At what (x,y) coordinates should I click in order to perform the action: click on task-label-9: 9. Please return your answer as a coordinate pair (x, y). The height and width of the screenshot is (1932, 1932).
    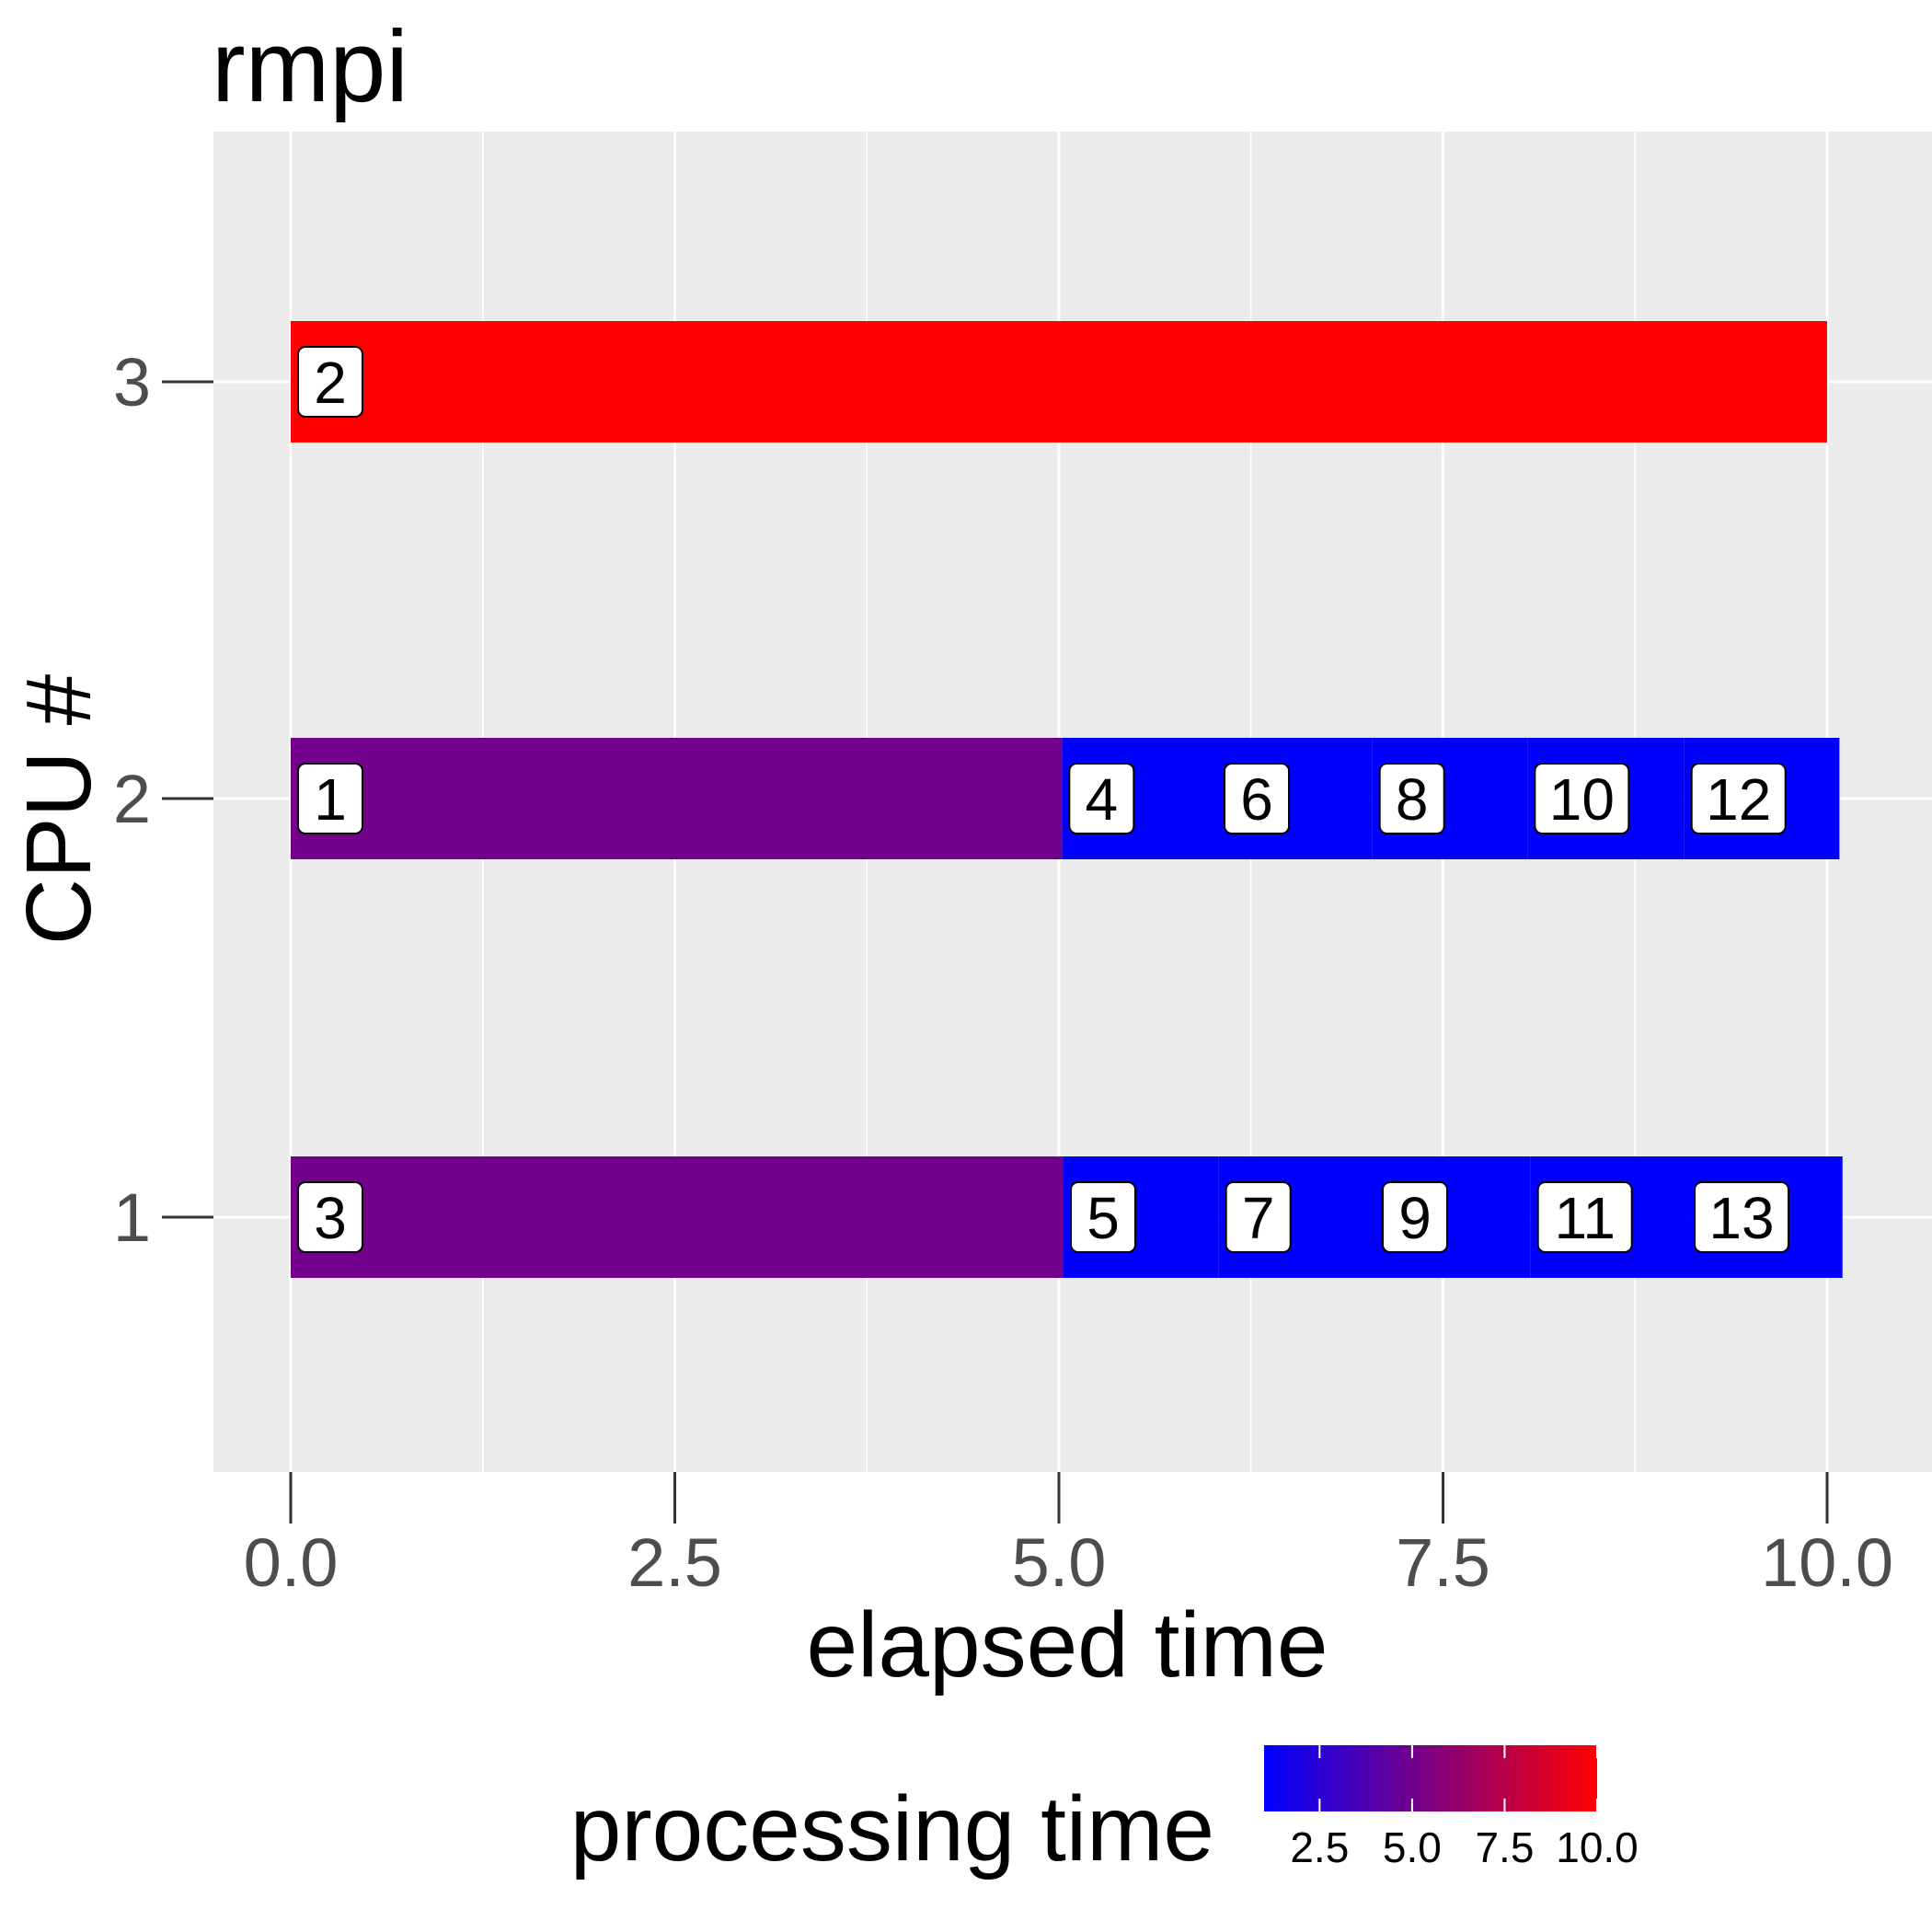
    Looking at the image, I should click on (1415, 1217).